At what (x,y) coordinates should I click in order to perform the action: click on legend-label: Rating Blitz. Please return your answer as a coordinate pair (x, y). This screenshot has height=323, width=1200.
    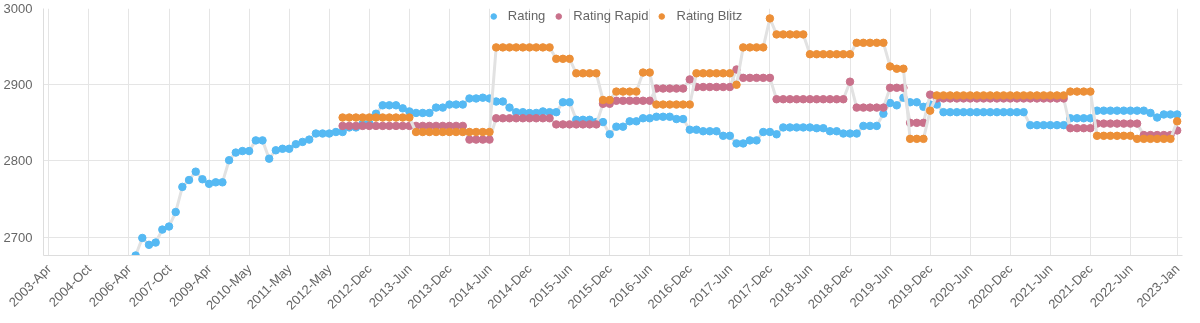
    Looking at the image, I should click on (709, 15).